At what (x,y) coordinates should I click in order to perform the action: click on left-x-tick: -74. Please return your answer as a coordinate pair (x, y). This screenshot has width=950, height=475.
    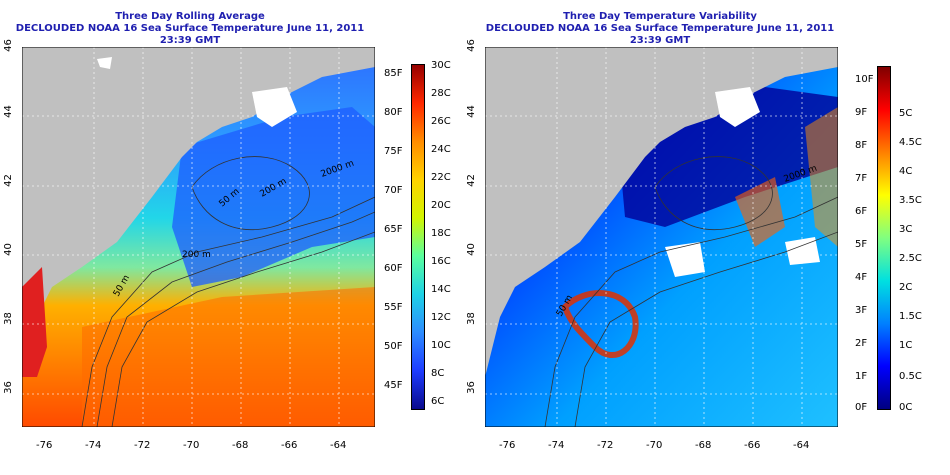
    Looking at the image, I should click on (93, 445).